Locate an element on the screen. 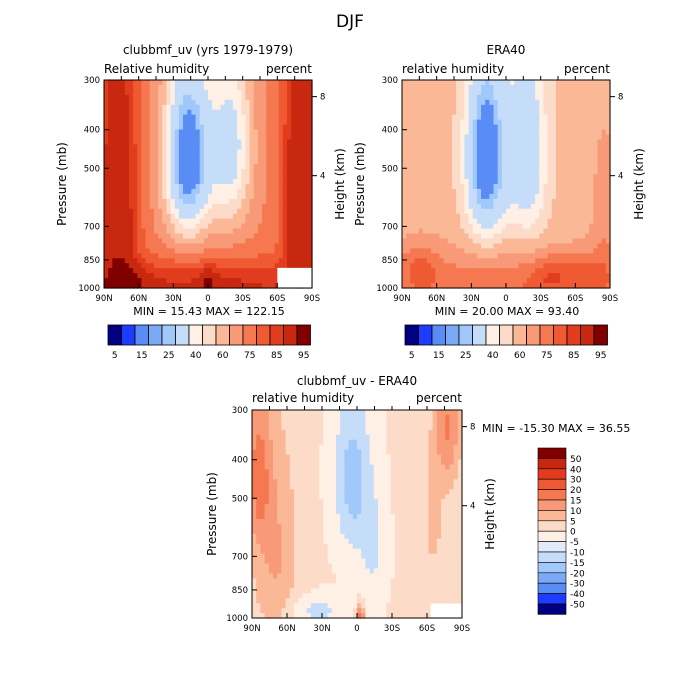 The height and width of the screenshot is (700, 700). y-tick-label: 300 is located at coordinates (390, 81).